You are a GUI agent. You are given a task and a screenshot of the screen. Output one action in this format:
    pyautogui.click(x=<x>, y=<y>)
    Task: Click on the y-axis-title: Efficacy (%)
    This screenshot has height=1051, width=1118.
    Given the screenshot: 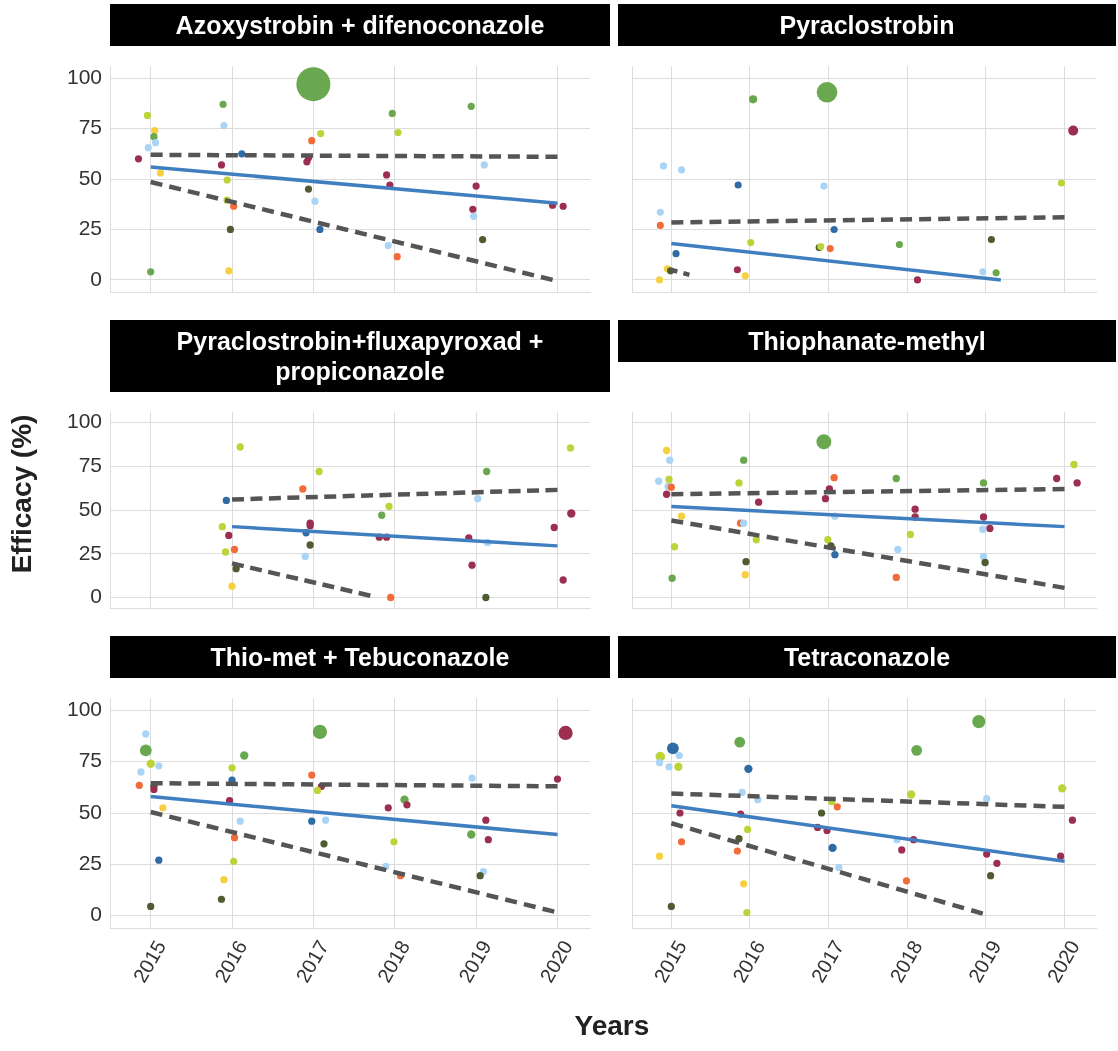 What is the action you would take?
    pyautogui.click(x=21, y=494)
    